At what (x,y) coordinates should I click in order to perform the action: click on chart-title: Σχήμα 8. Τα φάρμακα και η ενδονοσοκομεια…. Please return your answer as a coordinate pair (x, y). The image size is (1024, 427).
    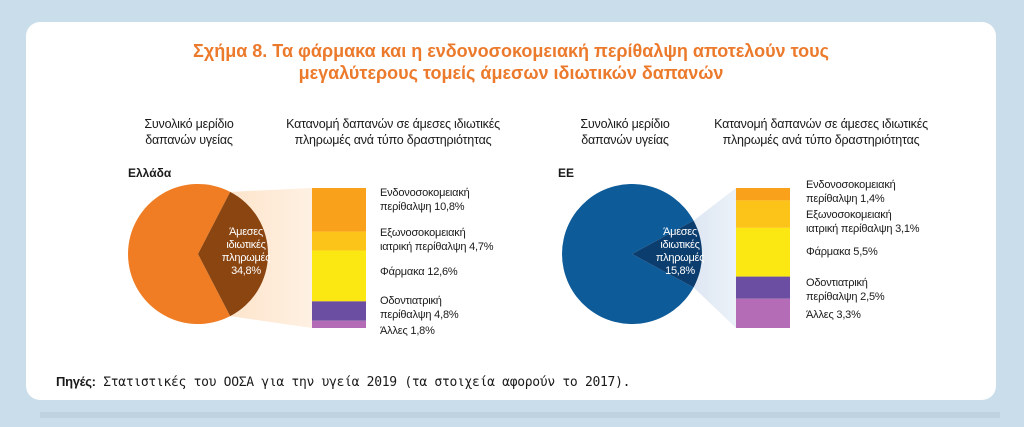
    Looking at the image, I should click on (511, 62).